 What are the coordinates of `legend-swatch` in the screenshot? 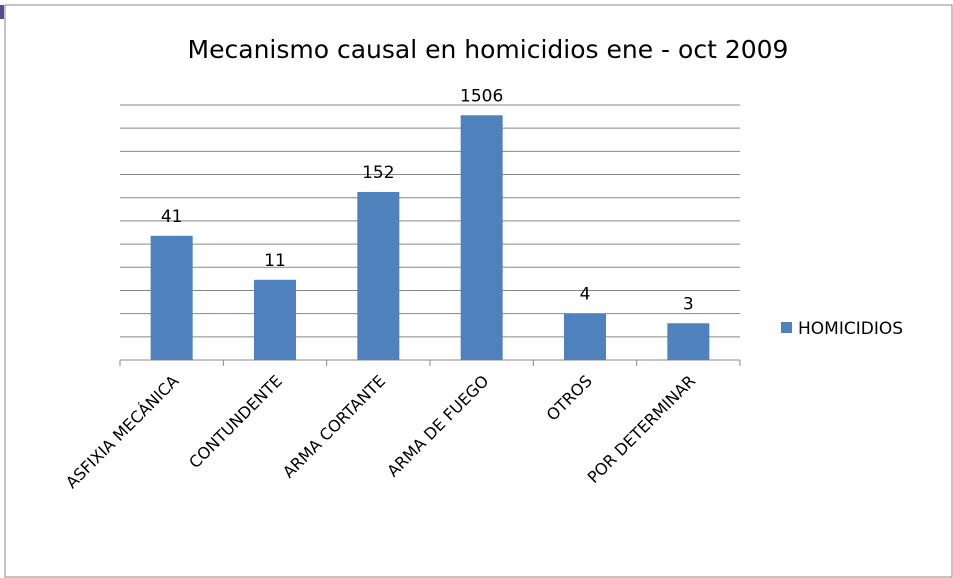 It's located at (786, 327).